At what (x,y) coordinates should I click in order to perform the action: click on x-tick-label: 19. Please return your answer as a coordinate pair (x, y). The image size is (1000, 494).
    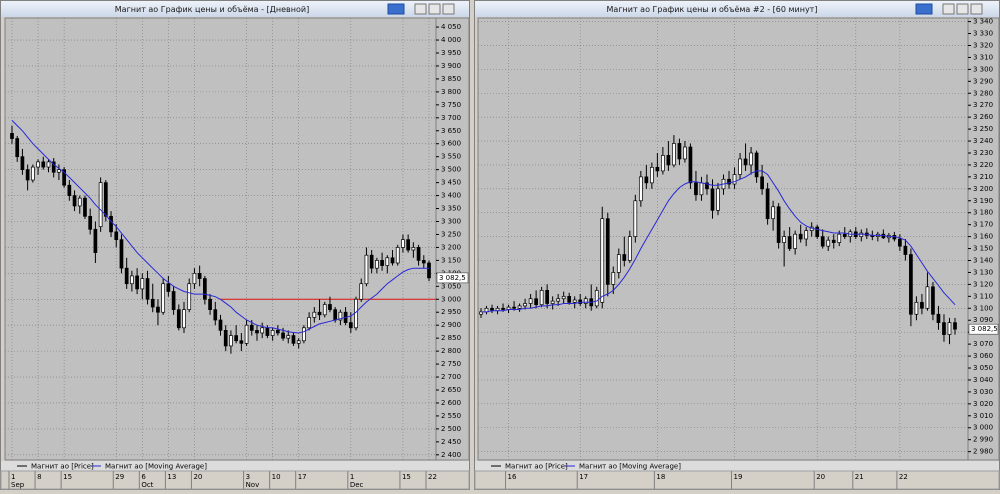
    Looking at the image, I should click on (738, 477).